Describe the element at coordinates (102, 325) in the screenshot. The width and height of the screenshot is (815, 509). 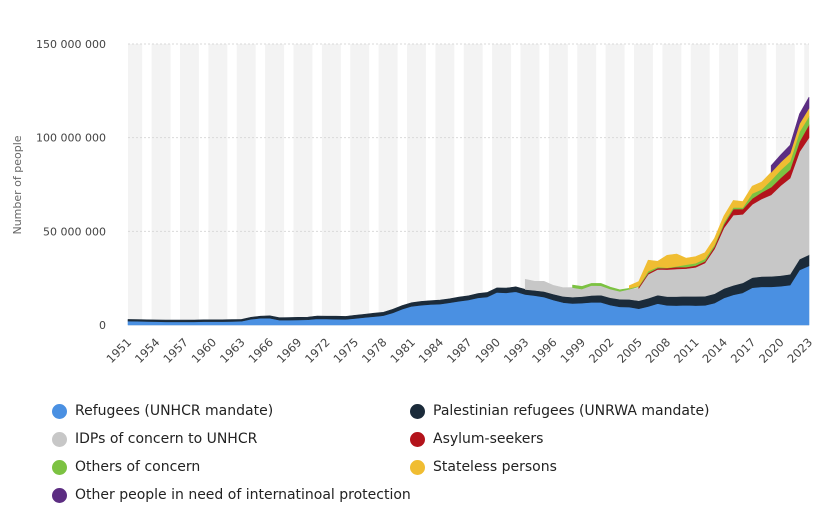
I see `y-tick-label: 0` at that location.